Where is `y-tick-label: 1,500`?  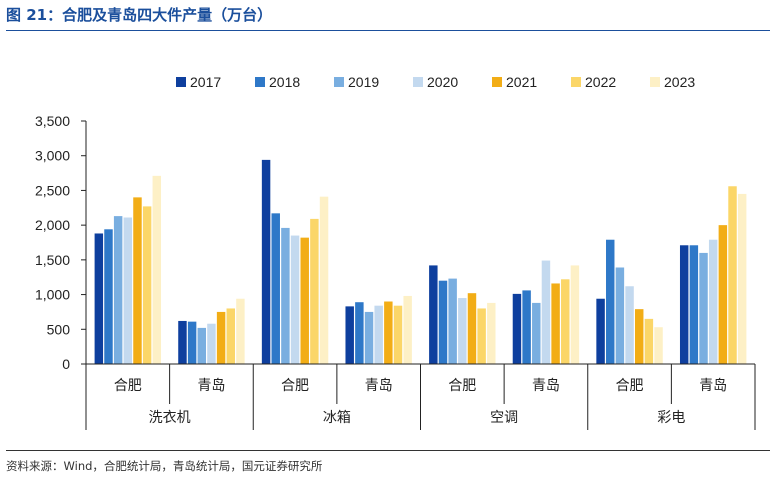 y-tick-label: 1,500 is located at coordinates (52, 260).